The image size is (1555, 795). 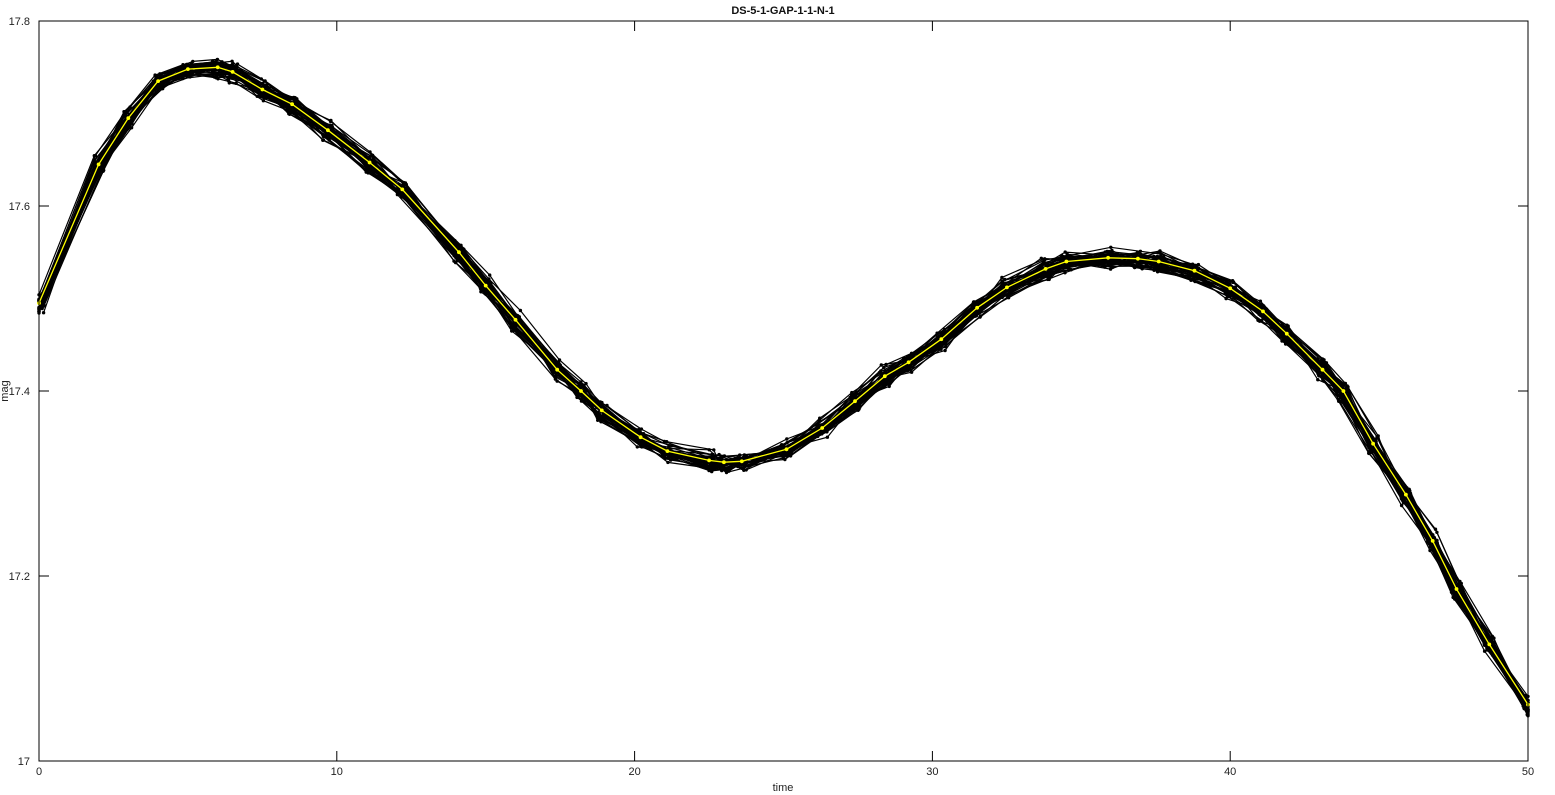 What do you see at coordinates (19, 392) in the screenshot?
I see `y-tick-label: 17.4` at bounding box center [19, 392].